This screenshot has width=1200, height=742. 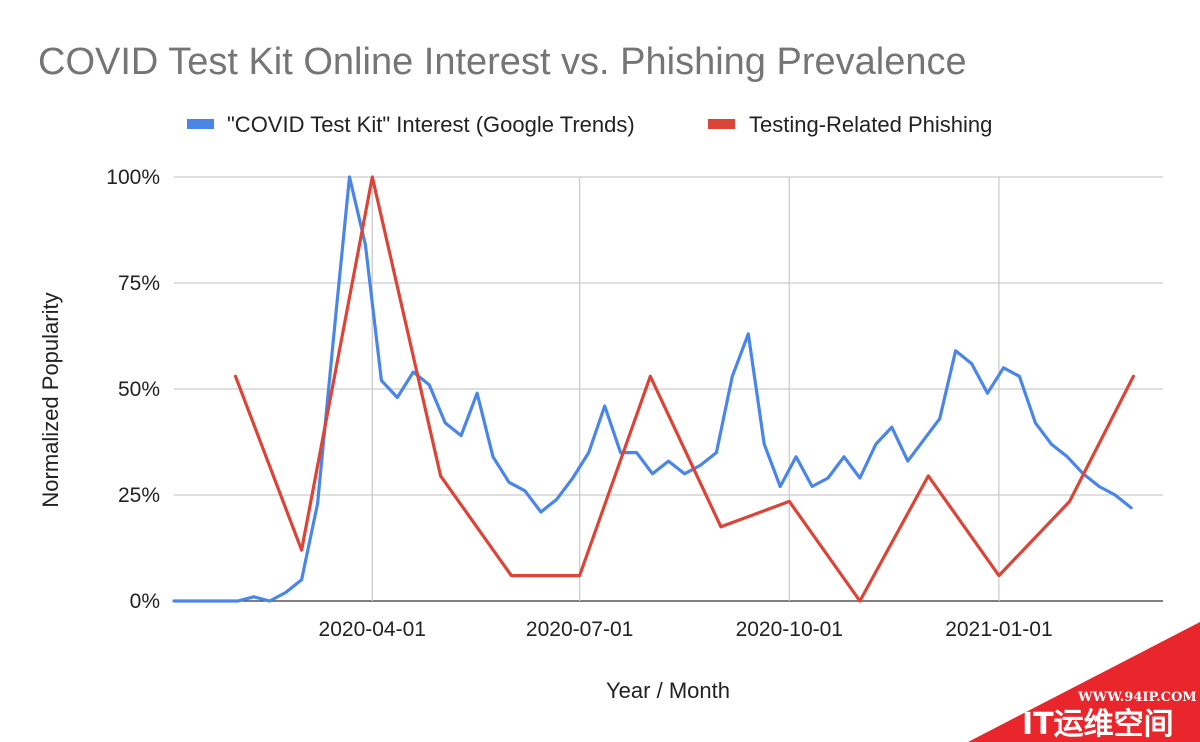 I want to click on y-axis-ticks: 0% 25% 50% 75% 100%, so click(x=133, y=389).